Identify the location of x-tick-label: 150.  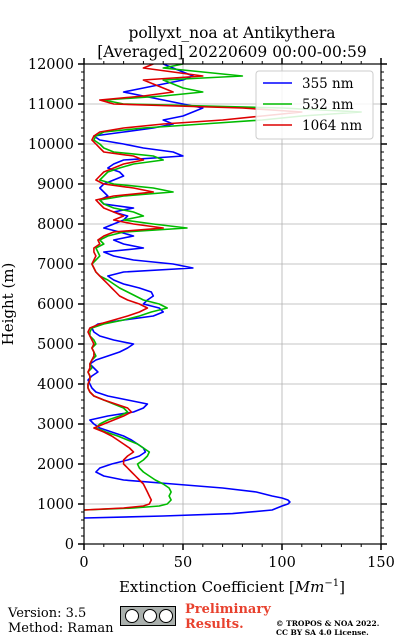
(381, 563).